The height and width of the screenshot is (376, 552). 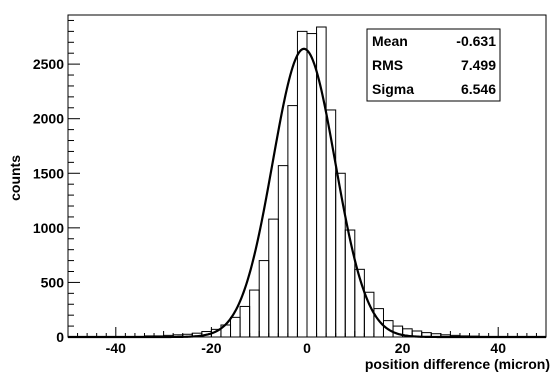 What do you see at coordinates (15, 178) in the screenshot?
I see `y-axis-title: counts` at bounding box center [15, 178].